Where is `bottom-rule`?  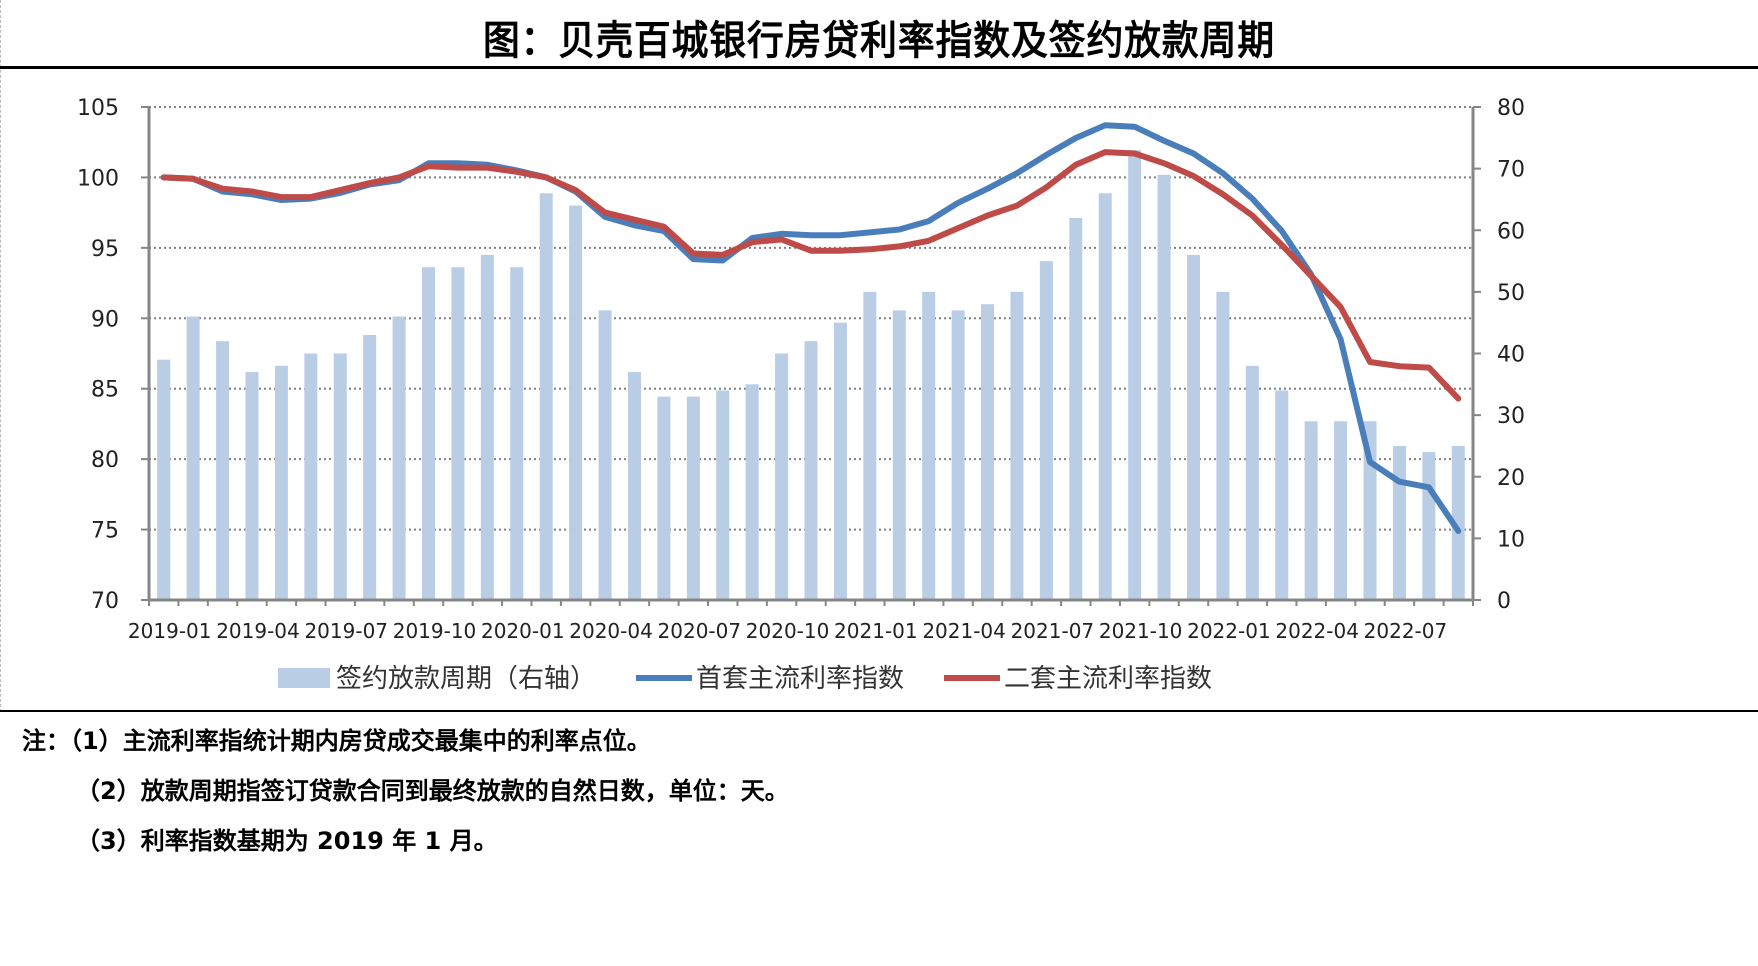
bottom-rule is located at coordinates (879, 711).